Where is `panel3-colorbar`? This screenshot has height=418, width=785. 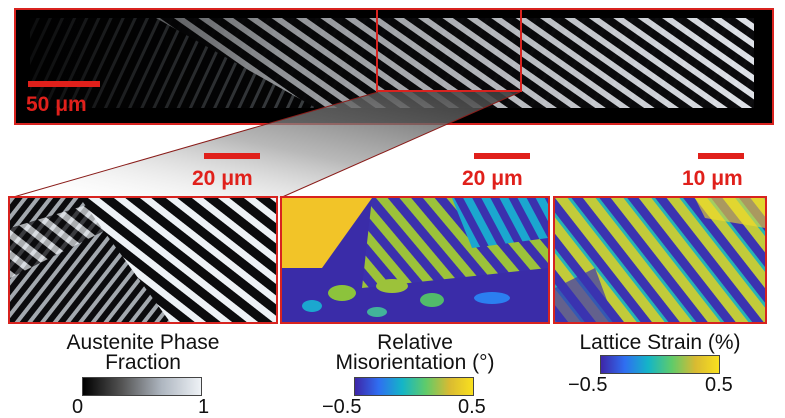 panel3-colorbar is located at coordinates (660, 364).